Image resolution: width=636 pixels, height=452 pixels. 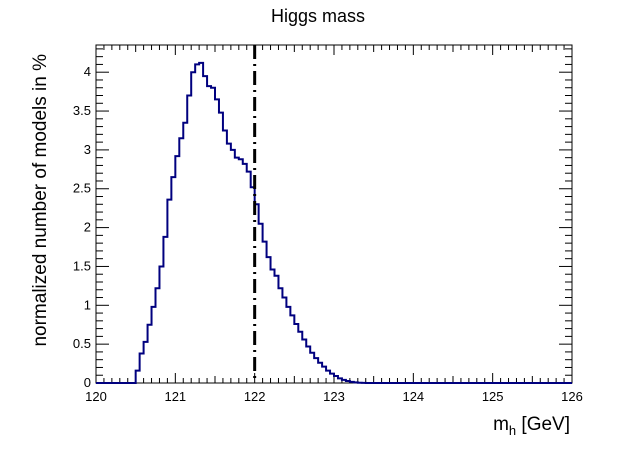 What do you see at coordinates (82, 227) in the screenshot?
I see `y-axis-tick-labels: 0 0.5 1 1.5 2 2.5 3 3.5 4` at bounding box center [82, 227].